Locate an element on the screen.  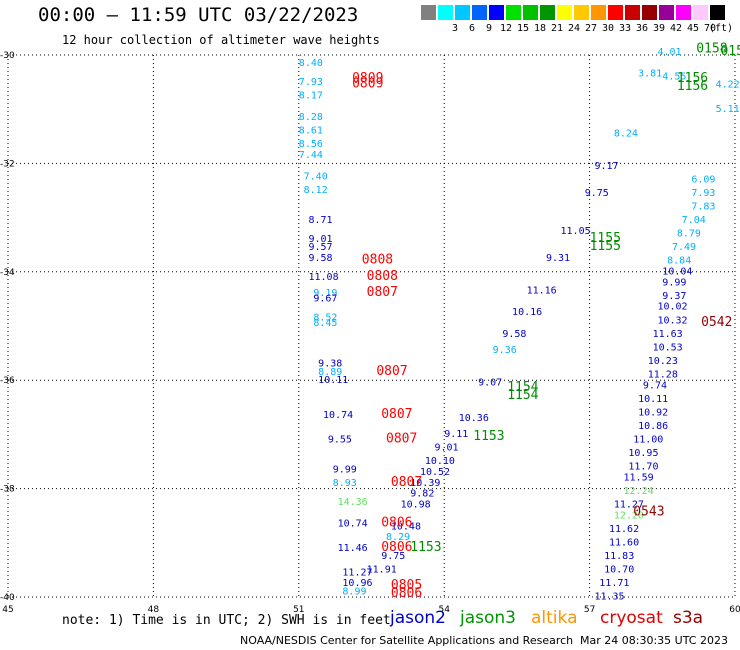
satellite-legend-item: jason2 is located at coordinates (418, 618).